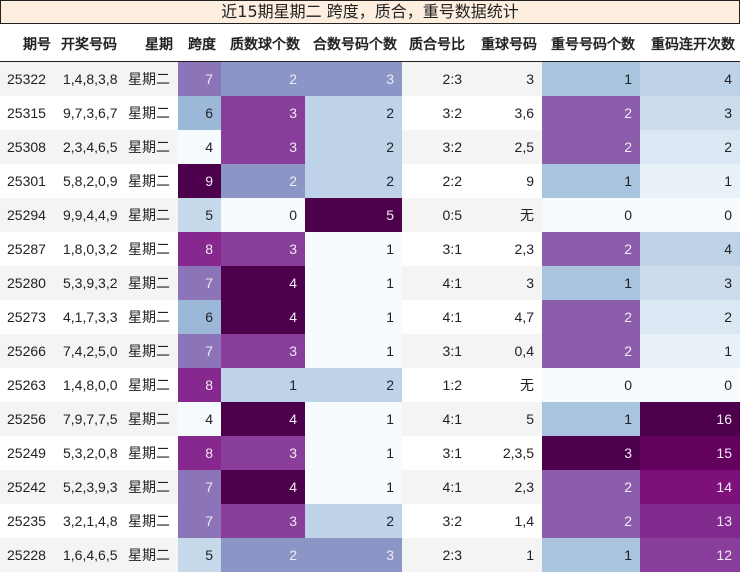 The width and height of the screenshot is (740, 573). Describe the element at coordinates (690, 44) in the screenshot. I see `col-header-consecutive: 重码连开次数` at that location.